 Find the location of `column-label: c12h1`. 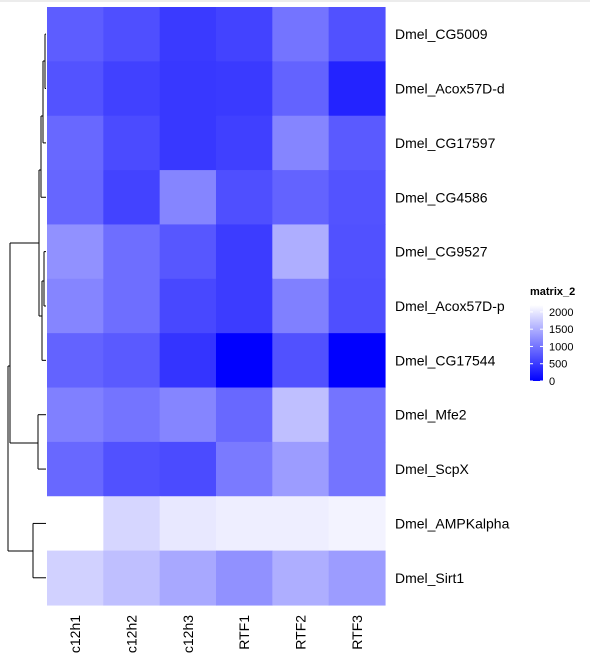

column-label: c12h1 is located at coordinates (75, 634).